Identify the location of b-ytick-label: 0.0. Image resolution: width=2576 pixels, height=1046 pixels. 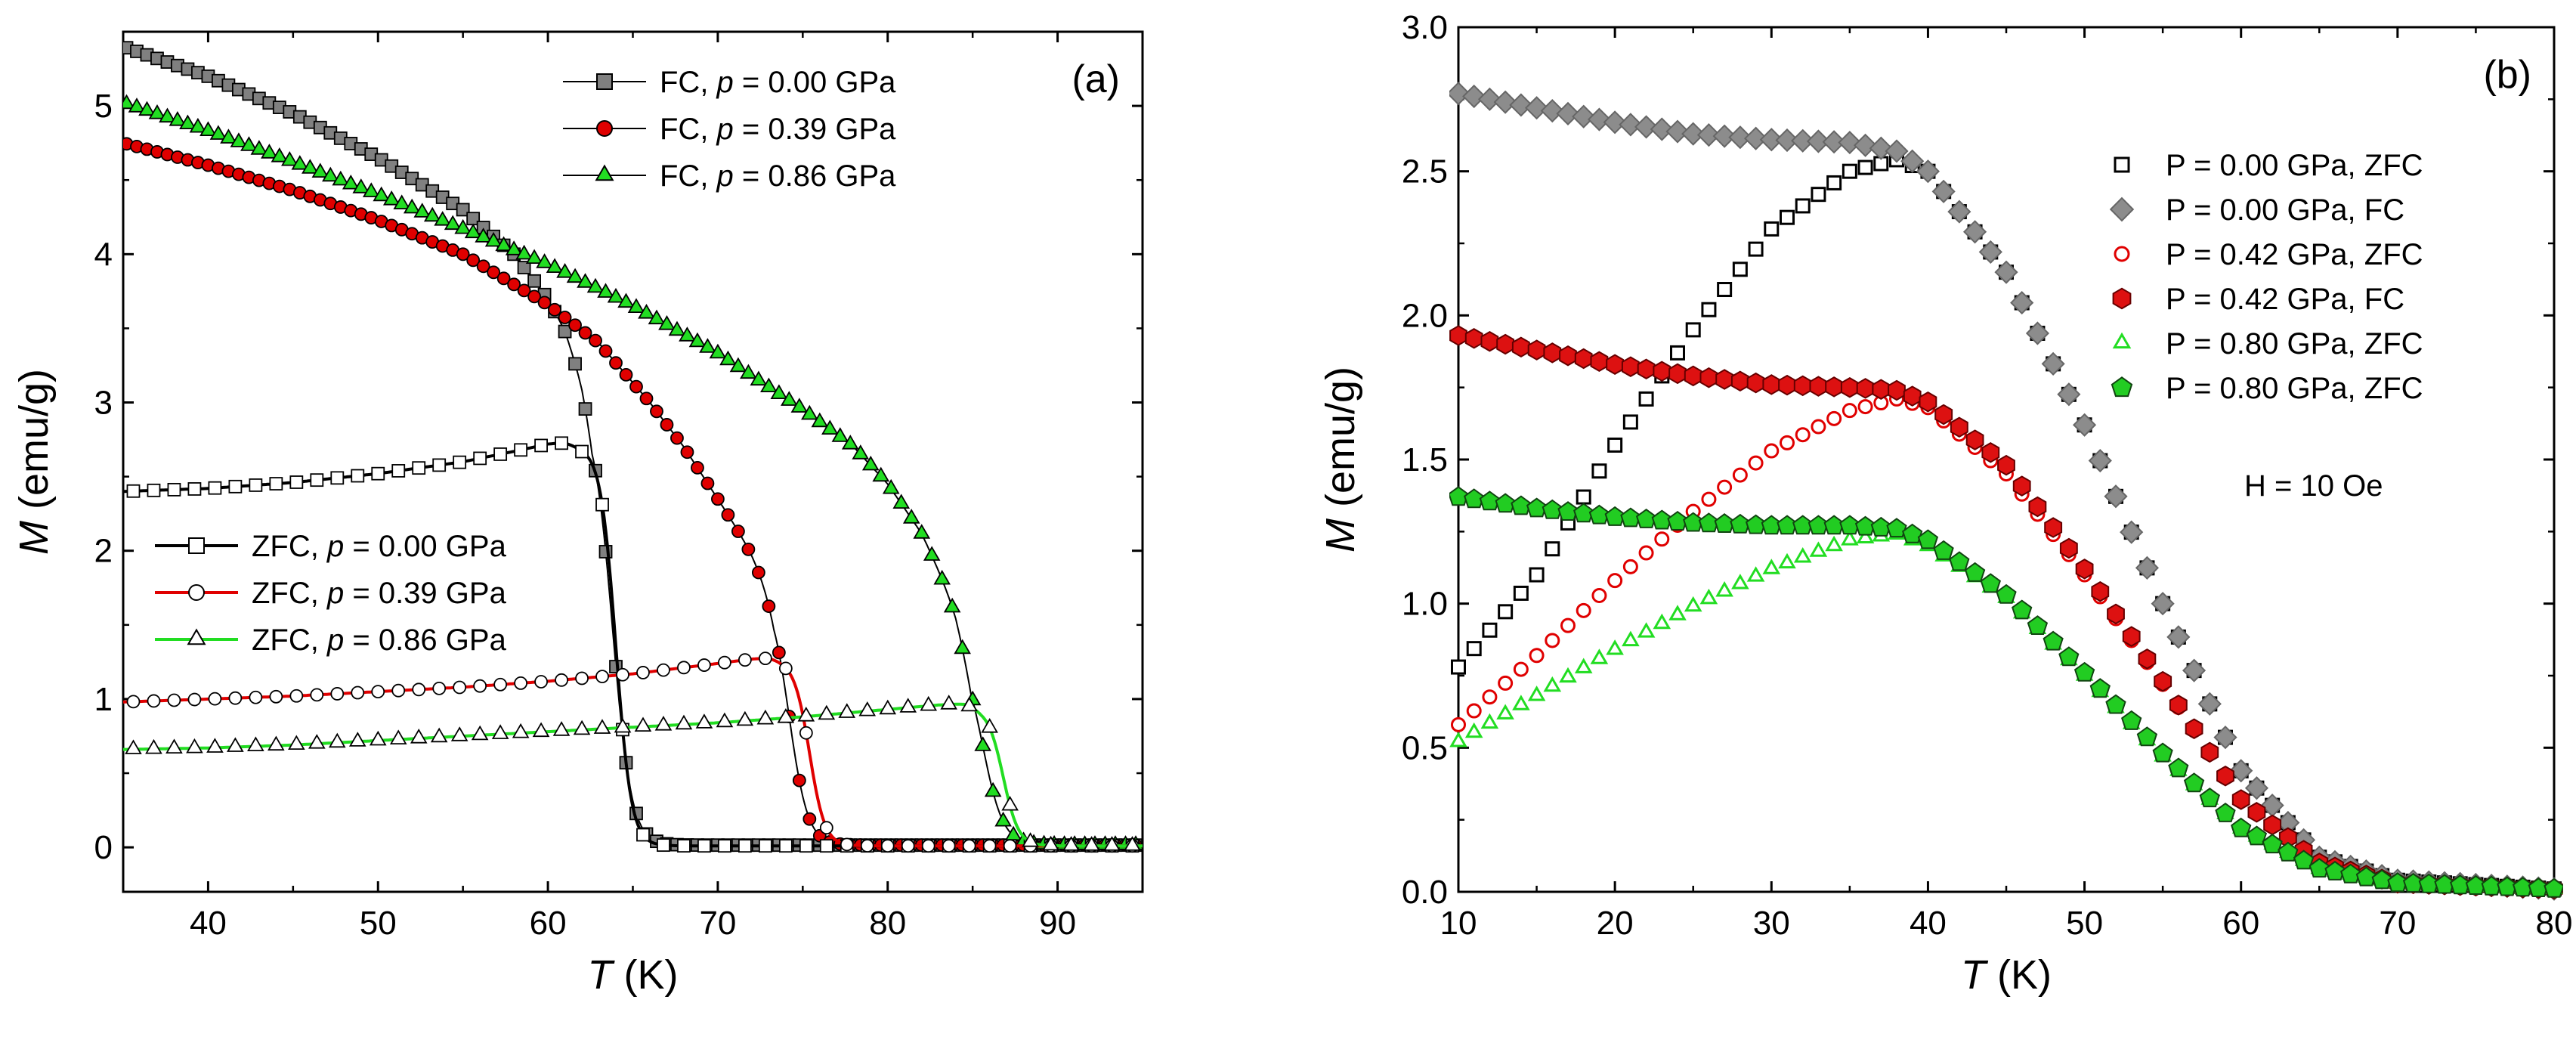
(1425, 893).